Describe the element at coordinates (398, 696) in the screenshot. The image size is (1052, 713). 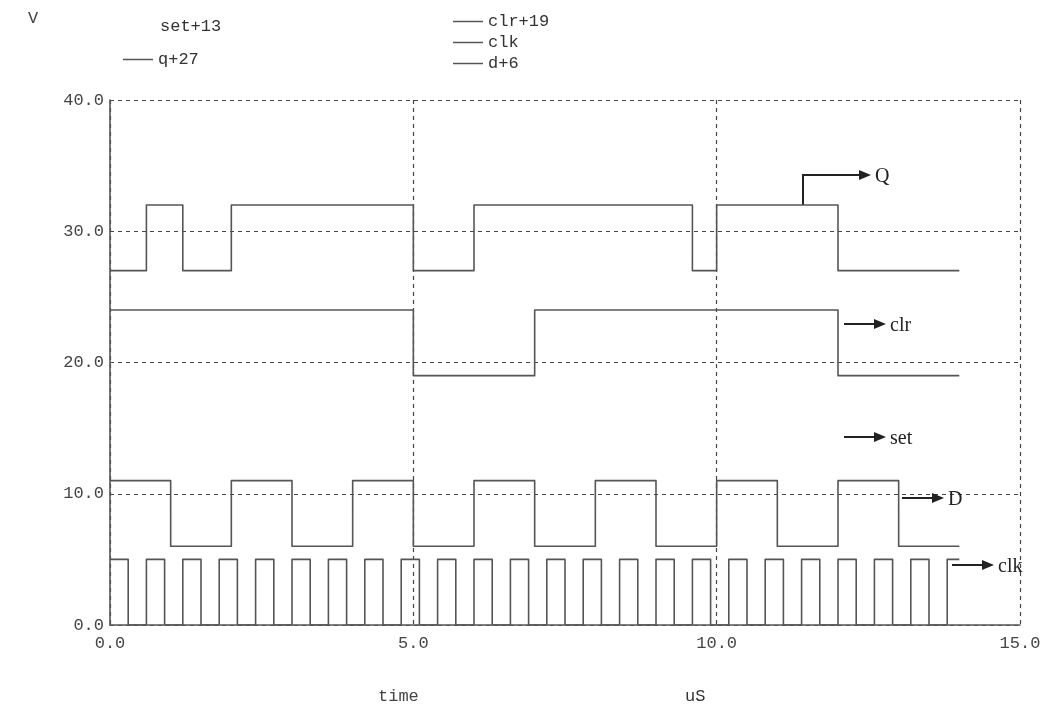
I see `x-axis-title: time` at that location.